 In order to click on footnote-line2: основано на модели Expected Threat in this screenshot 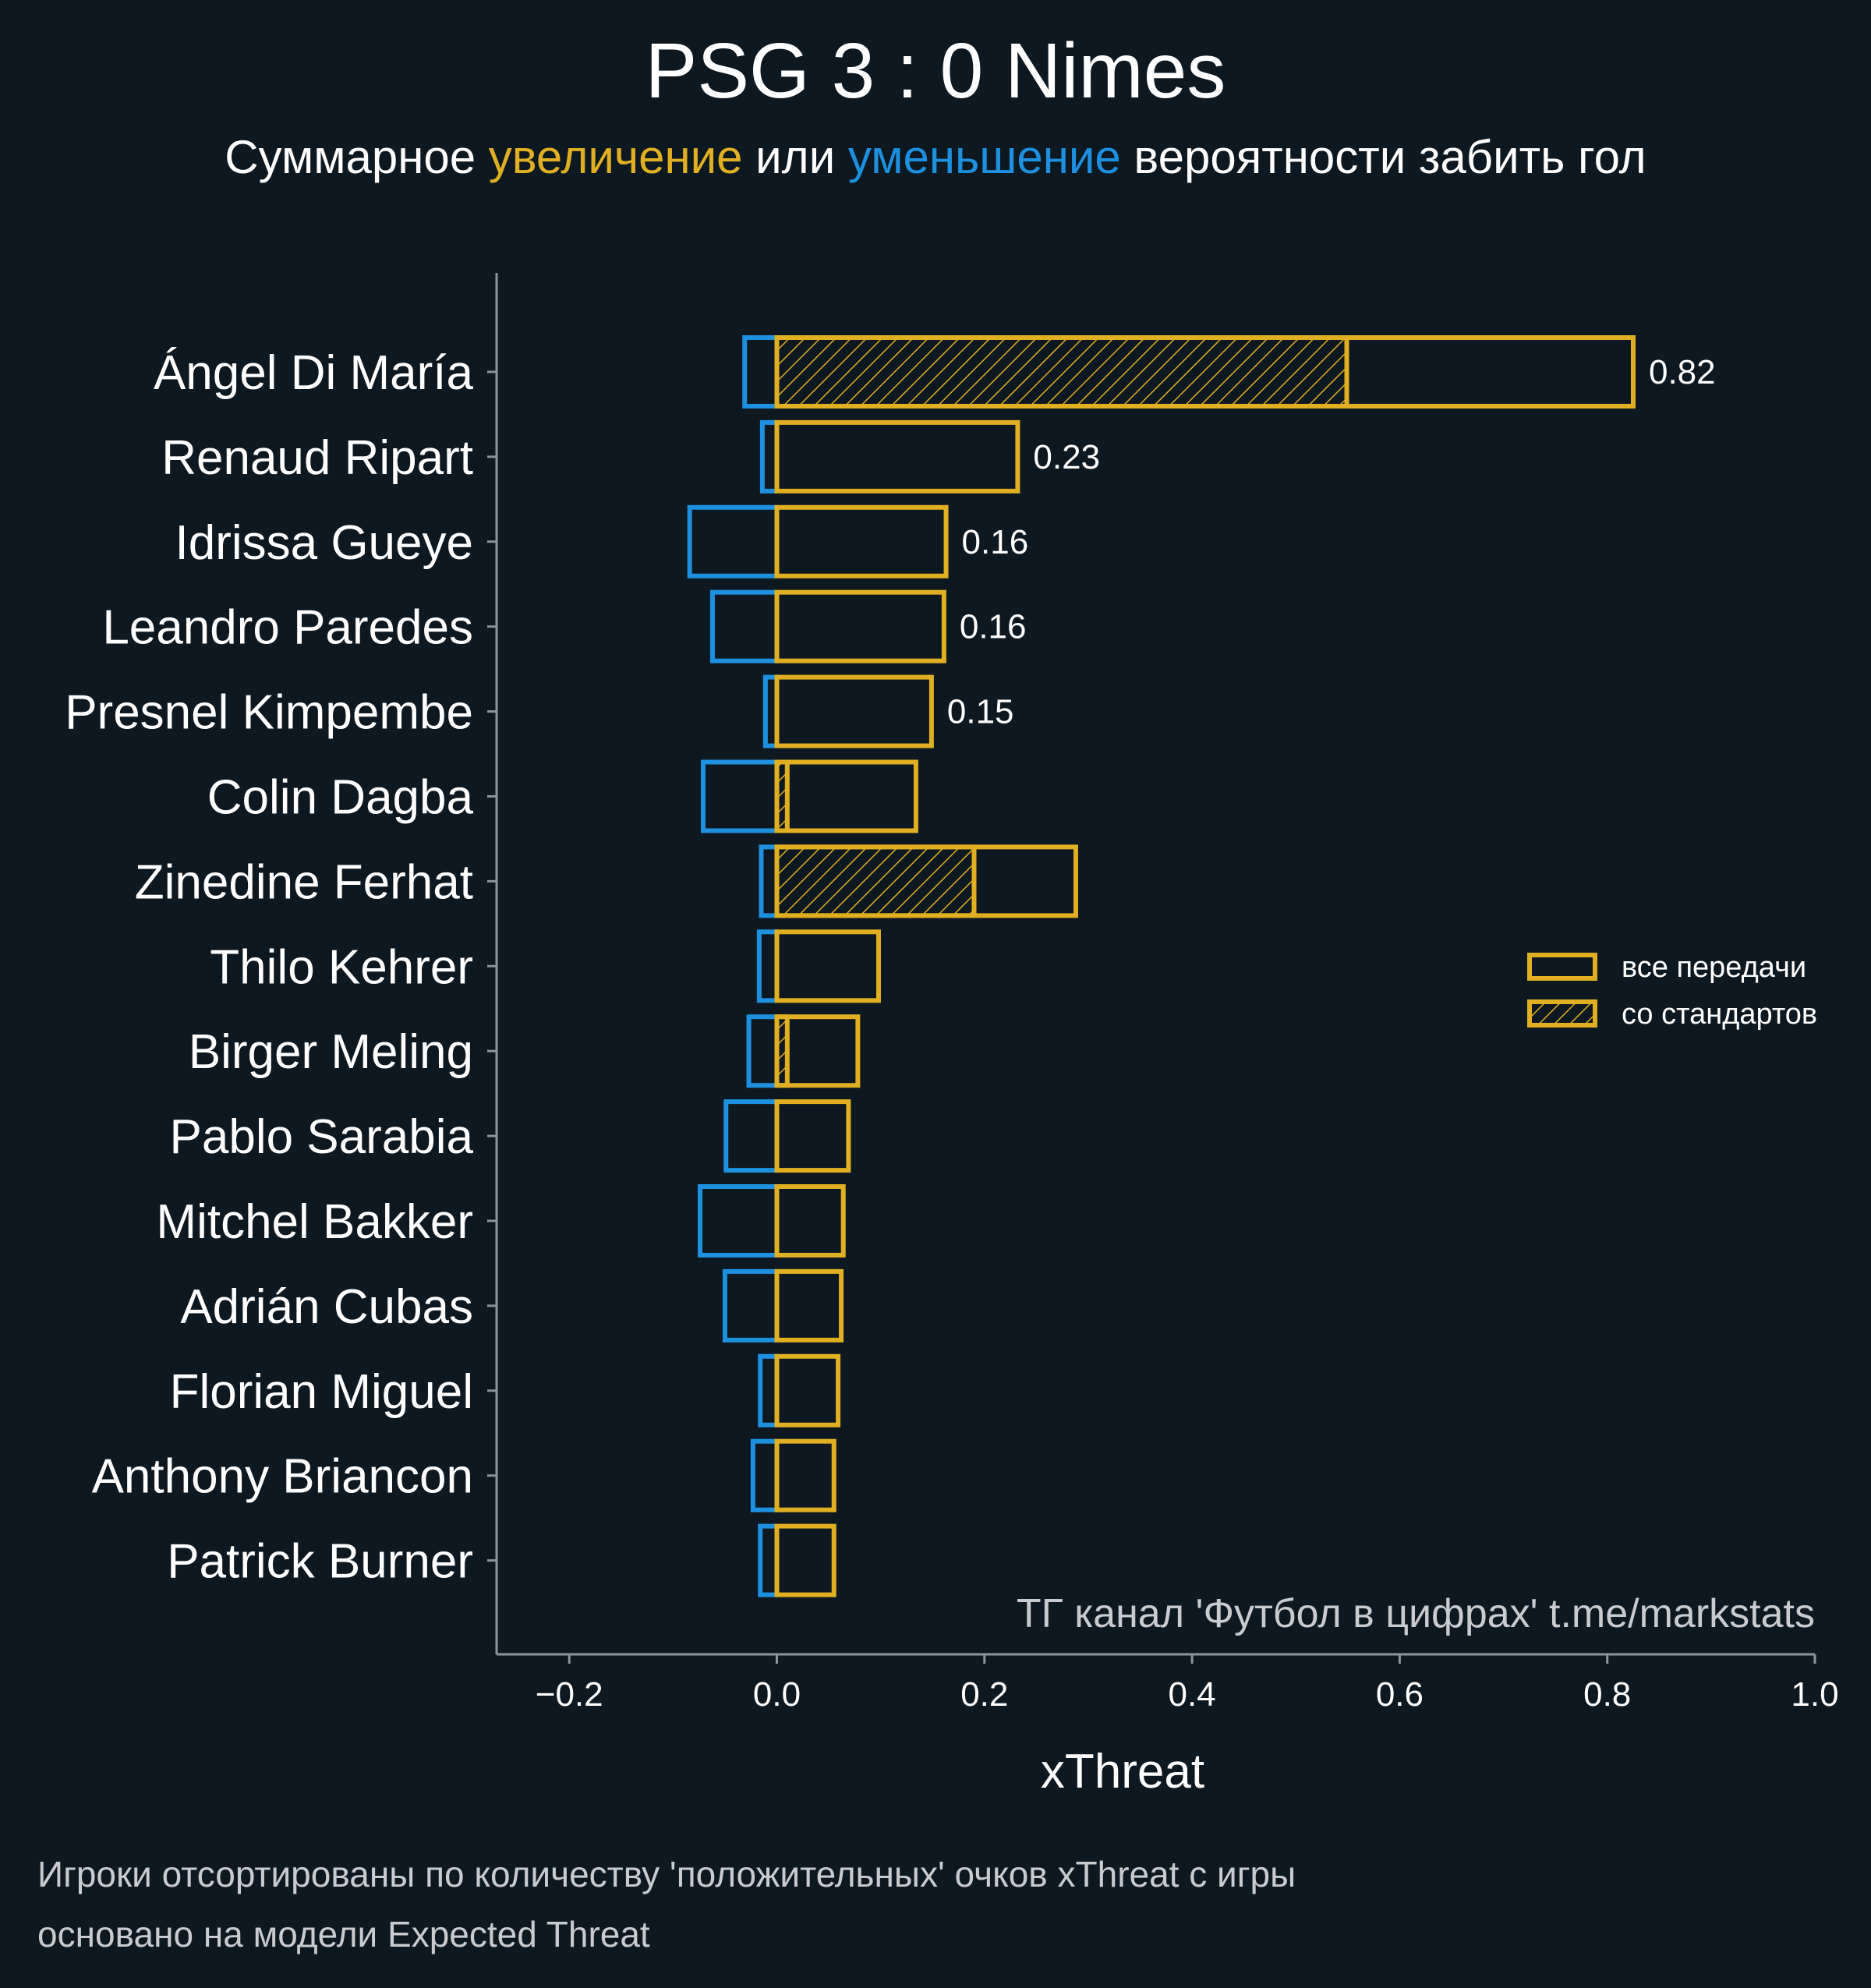, I will do `click(343, 1934)`.